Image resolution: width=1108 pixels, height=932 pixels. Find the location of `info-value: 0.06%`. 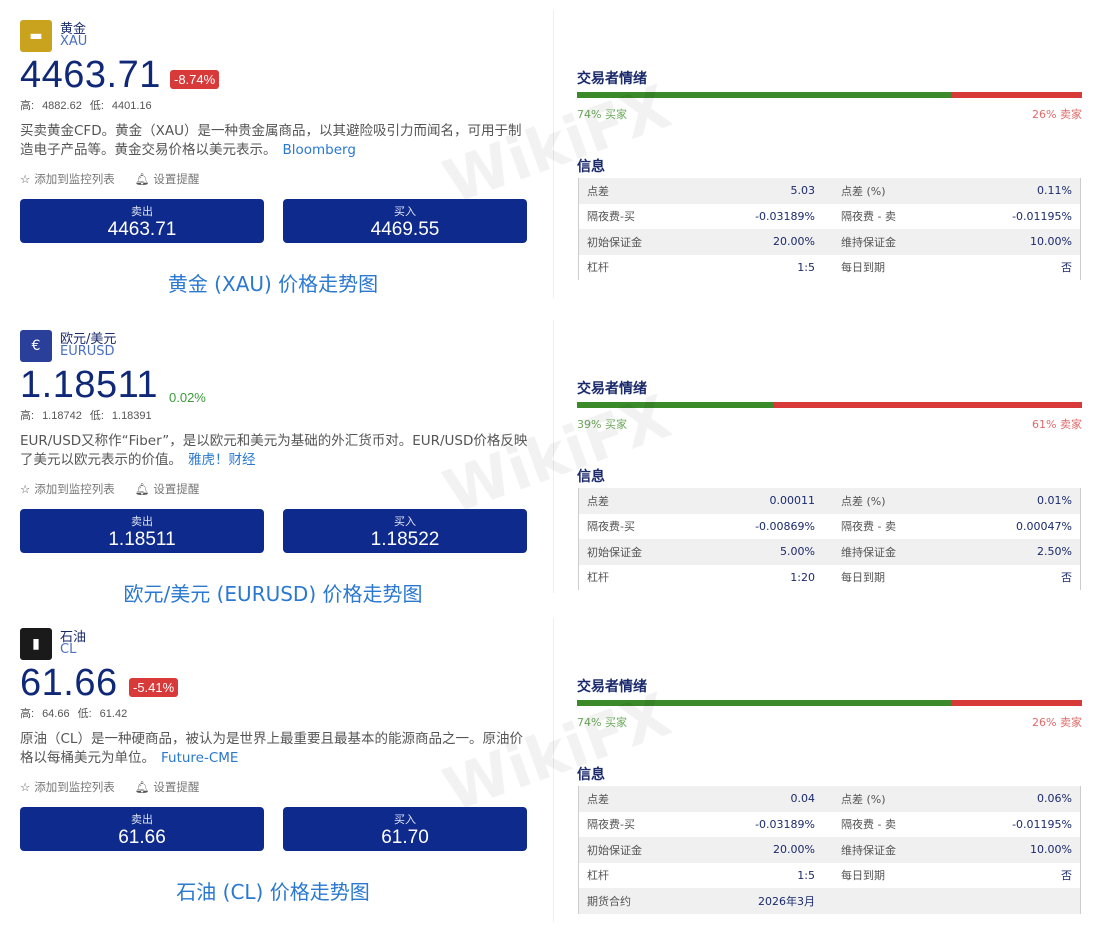

info-value: 0.06% is located at coordinates (1054, 799).